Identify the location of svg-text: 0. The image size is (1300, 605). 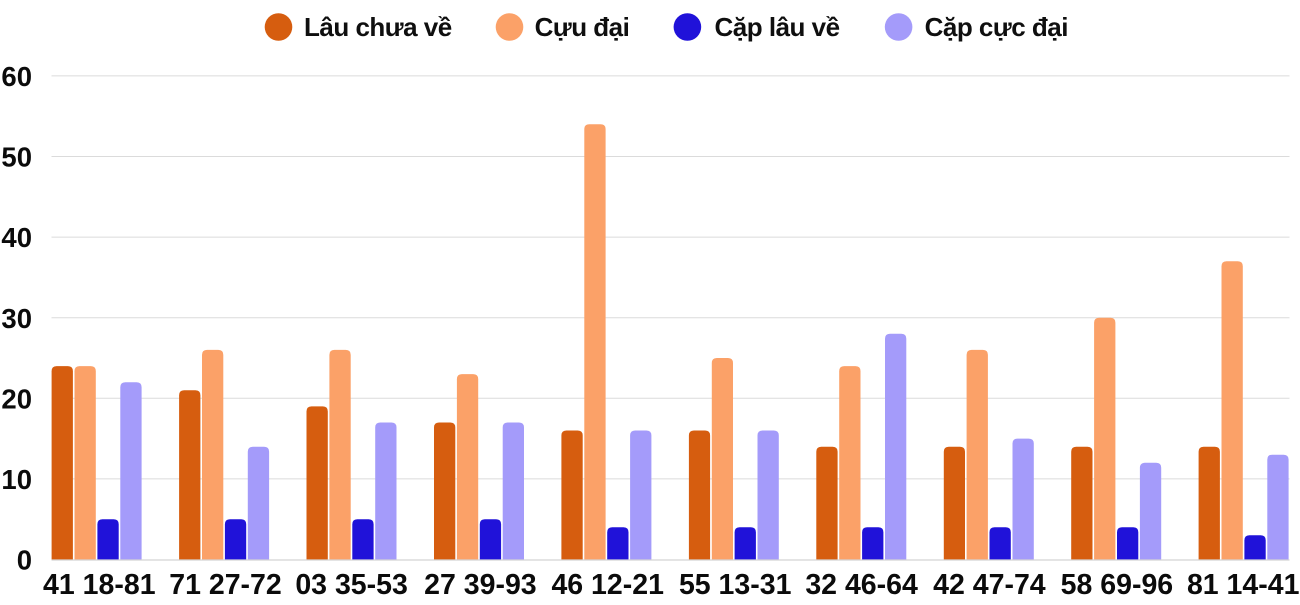
(24, 560).